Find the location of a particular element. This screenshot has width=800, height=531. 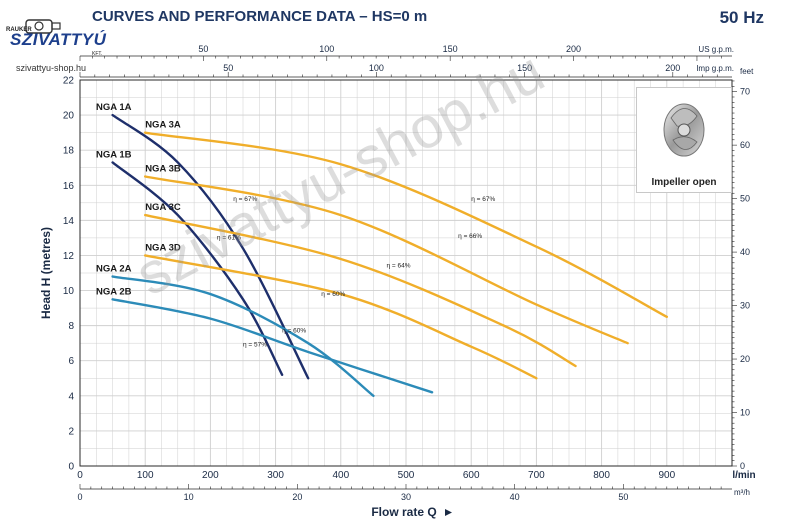

x-tick-label: 100 is located at coordinates (145, 475).